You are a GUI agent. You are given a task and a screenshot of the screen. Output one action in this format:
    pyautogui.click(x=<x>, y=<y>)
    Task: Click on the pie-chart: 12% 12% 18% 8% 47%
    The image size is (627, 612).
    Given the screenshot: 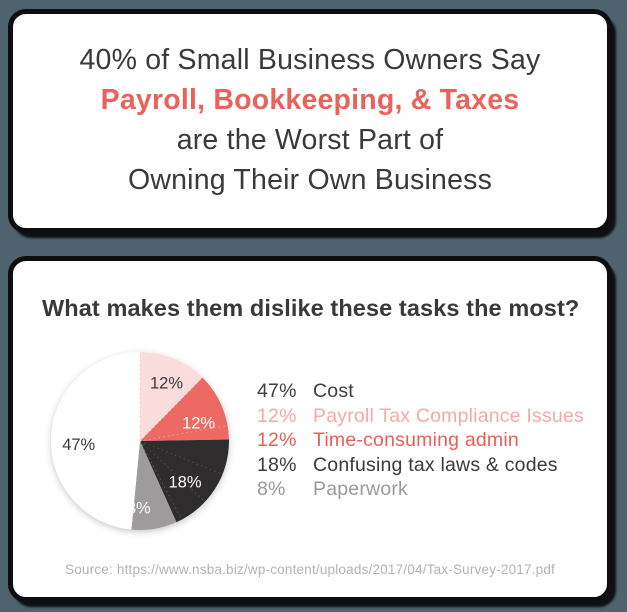 What is the action you would take?
    pyautogui.click(x=140, y=441)
    